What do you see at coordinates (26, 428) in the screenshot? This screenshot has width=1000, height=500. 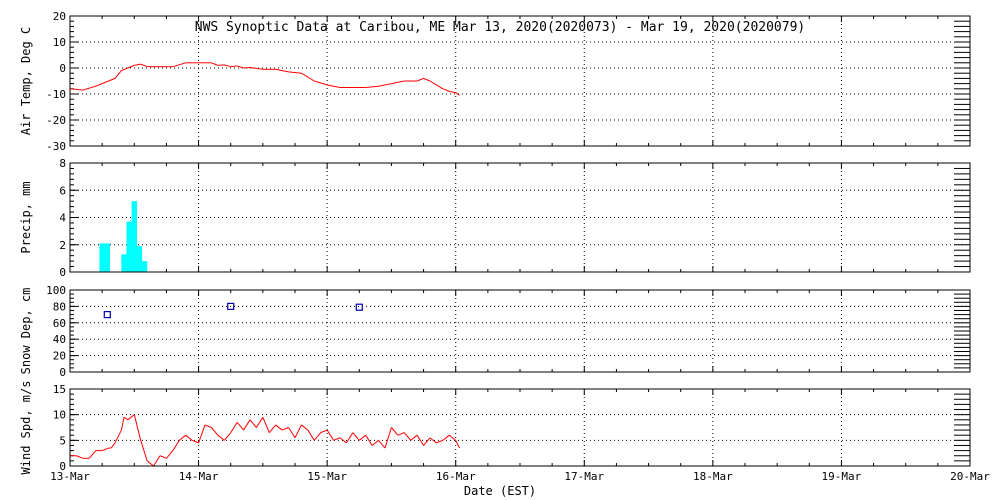 I see `y-axis-label: Wind Spd, m/s` at bounding box center [26, 428].